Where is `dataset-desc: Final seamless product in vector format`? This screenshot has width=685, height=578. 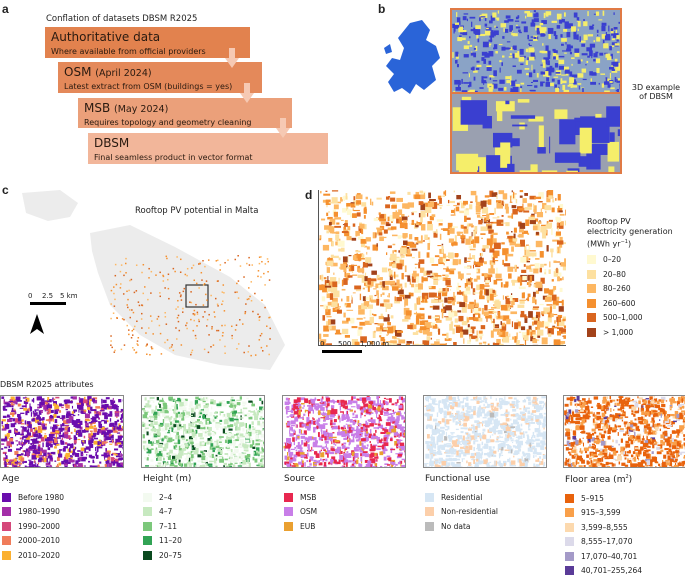 dataset-desc: Final seamless product in vector format is located at coordinates (208, 157).